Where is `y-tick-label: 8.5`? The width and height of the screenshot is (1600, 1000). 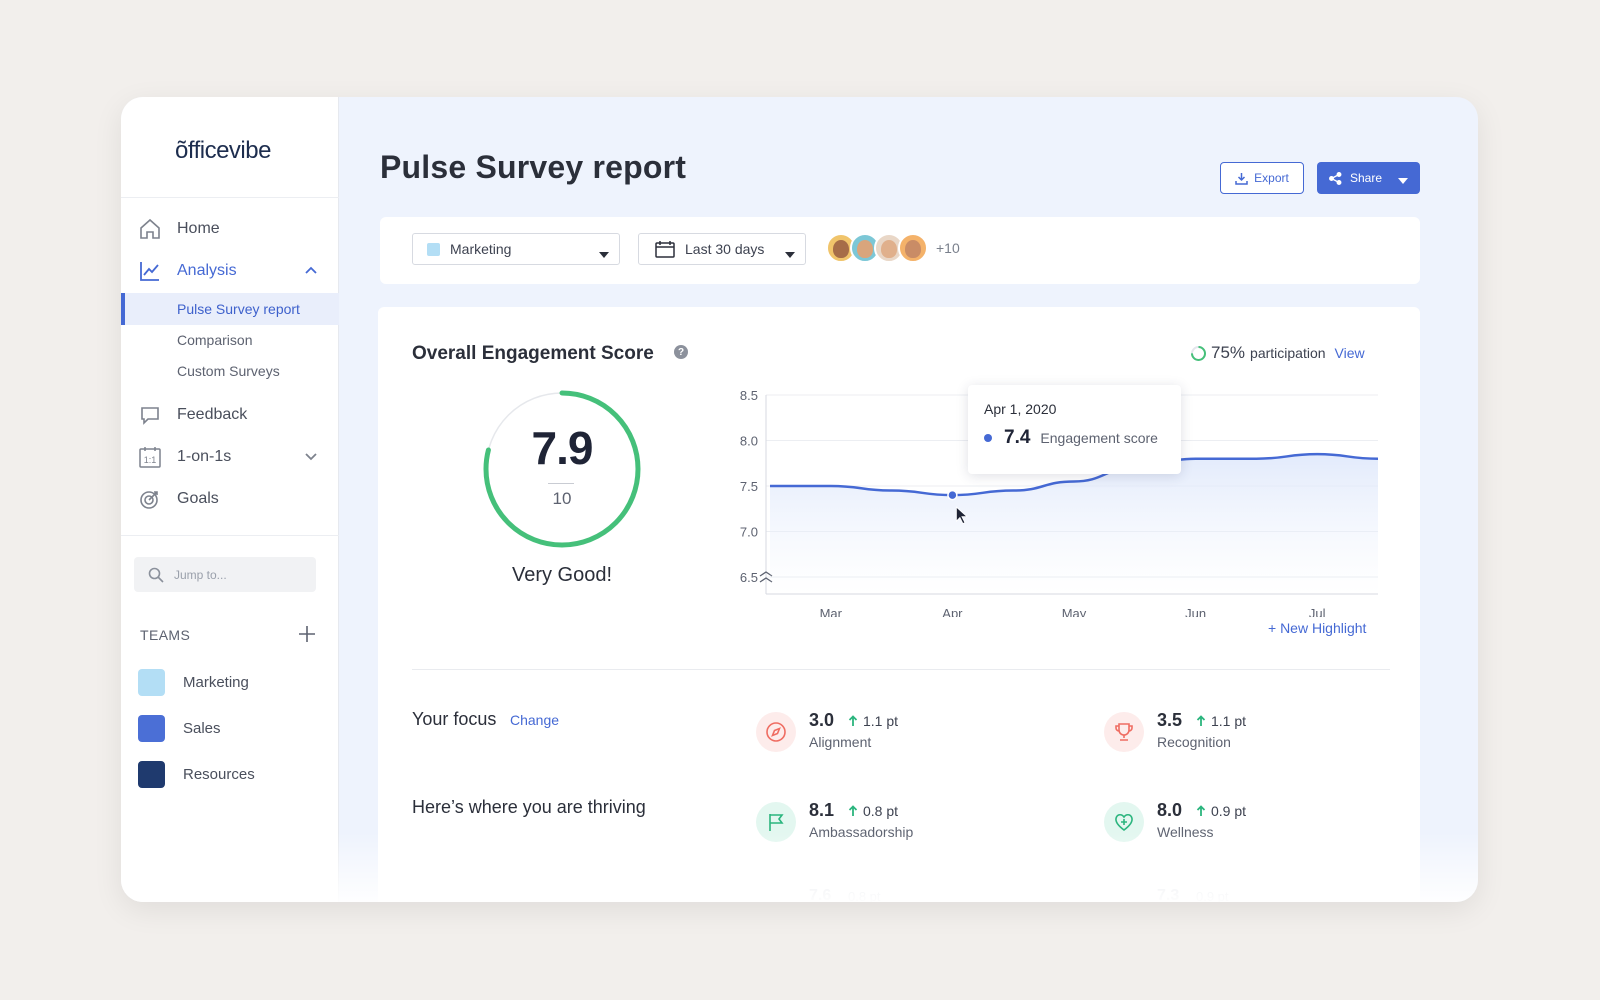 y-tick-label: 8.5 is located at coordinates (749, 395).